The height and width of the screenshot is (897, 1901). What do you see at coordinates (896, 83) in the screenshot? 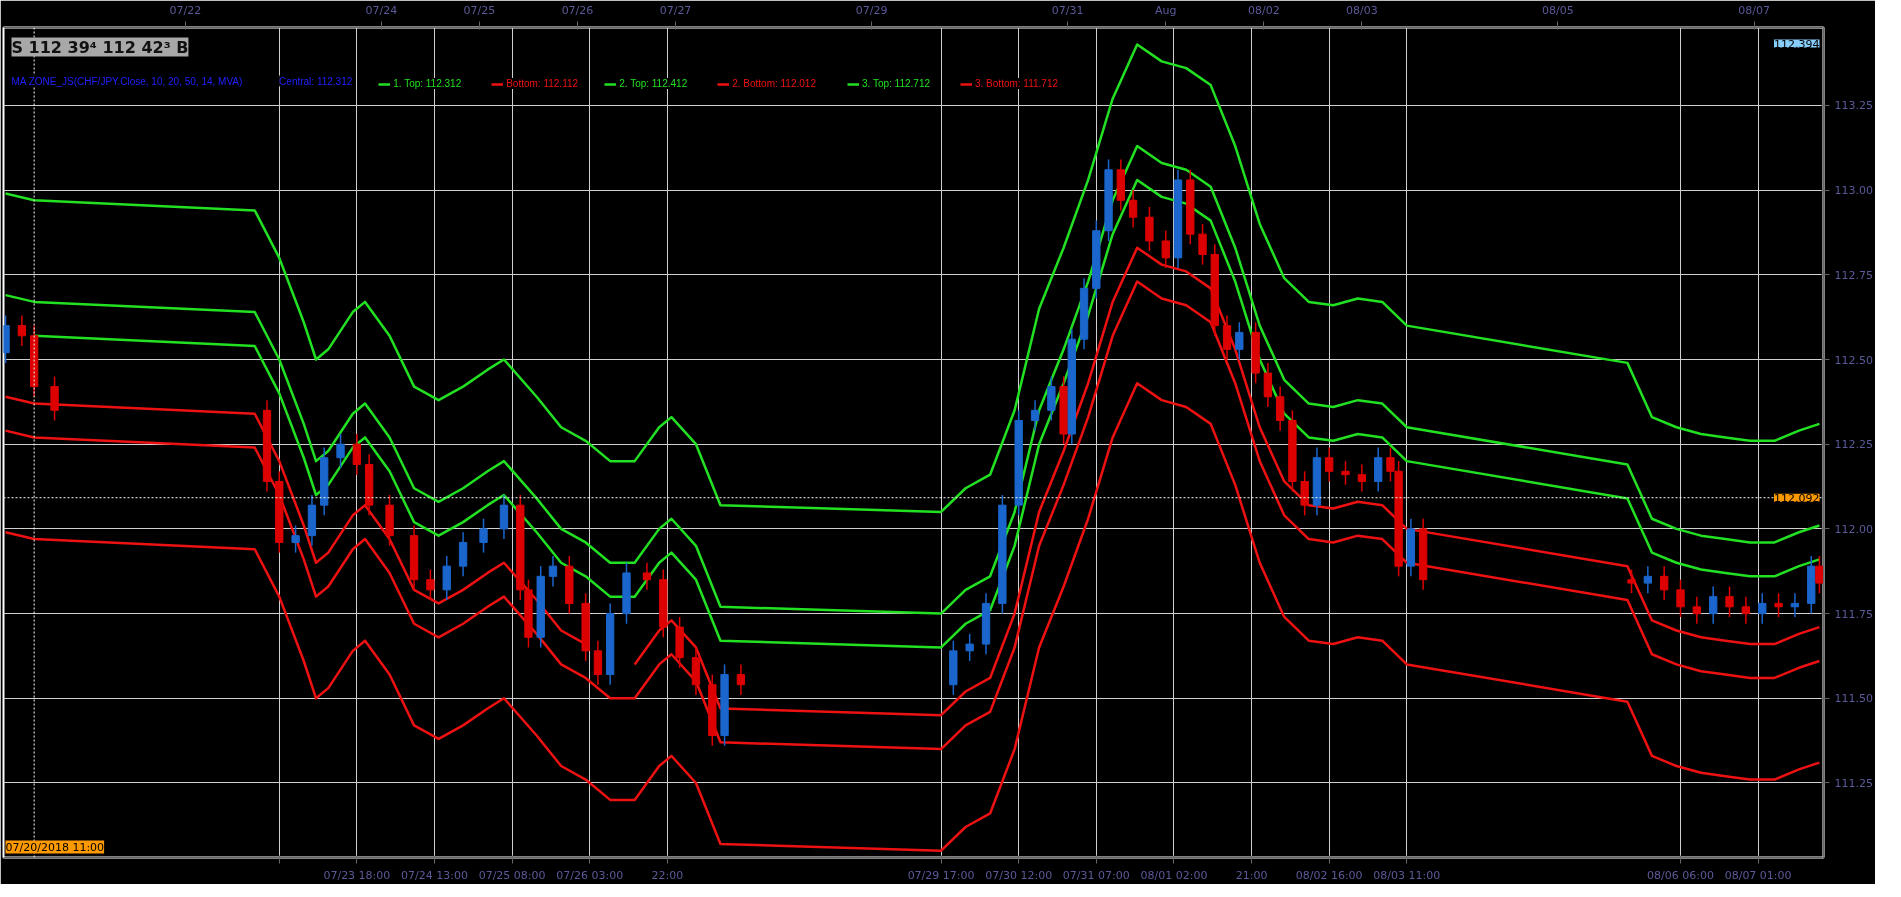
I see `legend-label: 3. Top: 112.712` at bounding box center [896, 83].